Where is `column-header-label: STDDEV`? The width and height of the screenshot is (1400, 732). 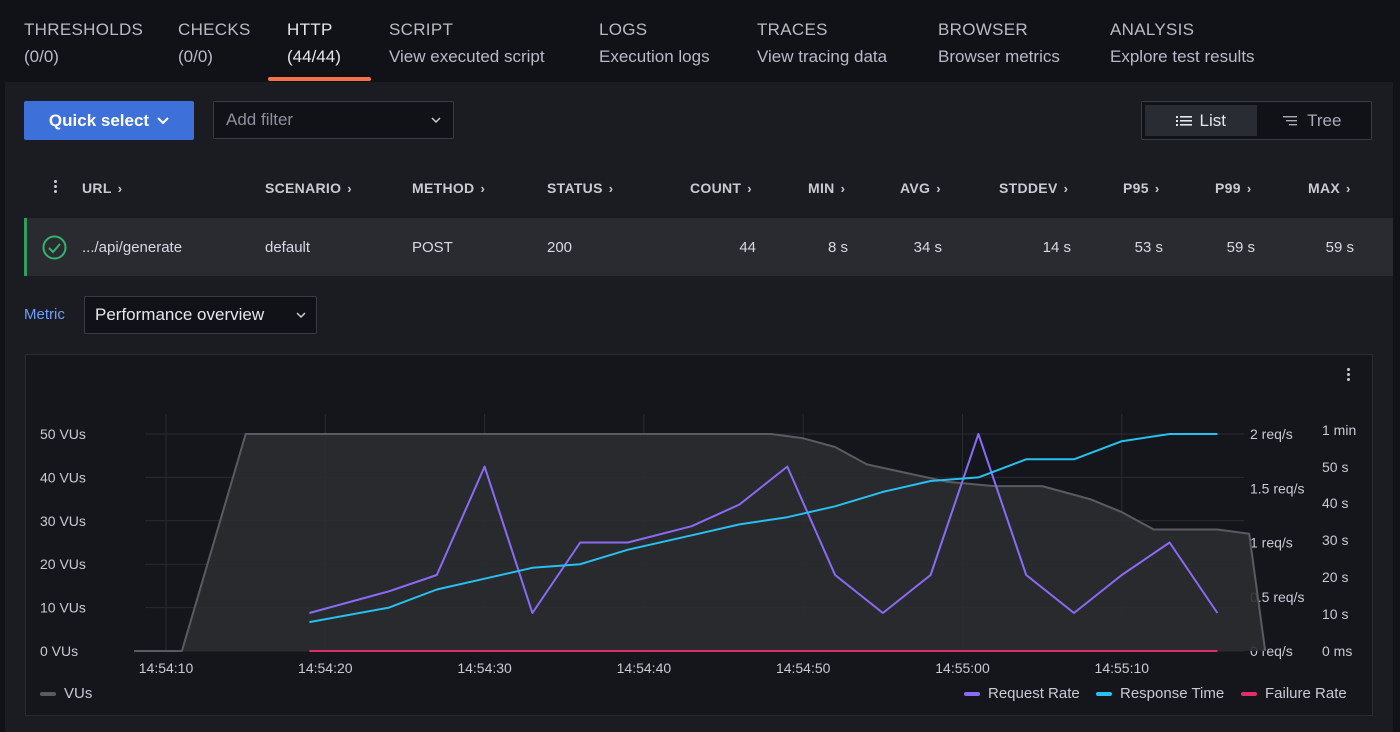
column-header-label: STDDEV is located at coordinates (1028, 188).